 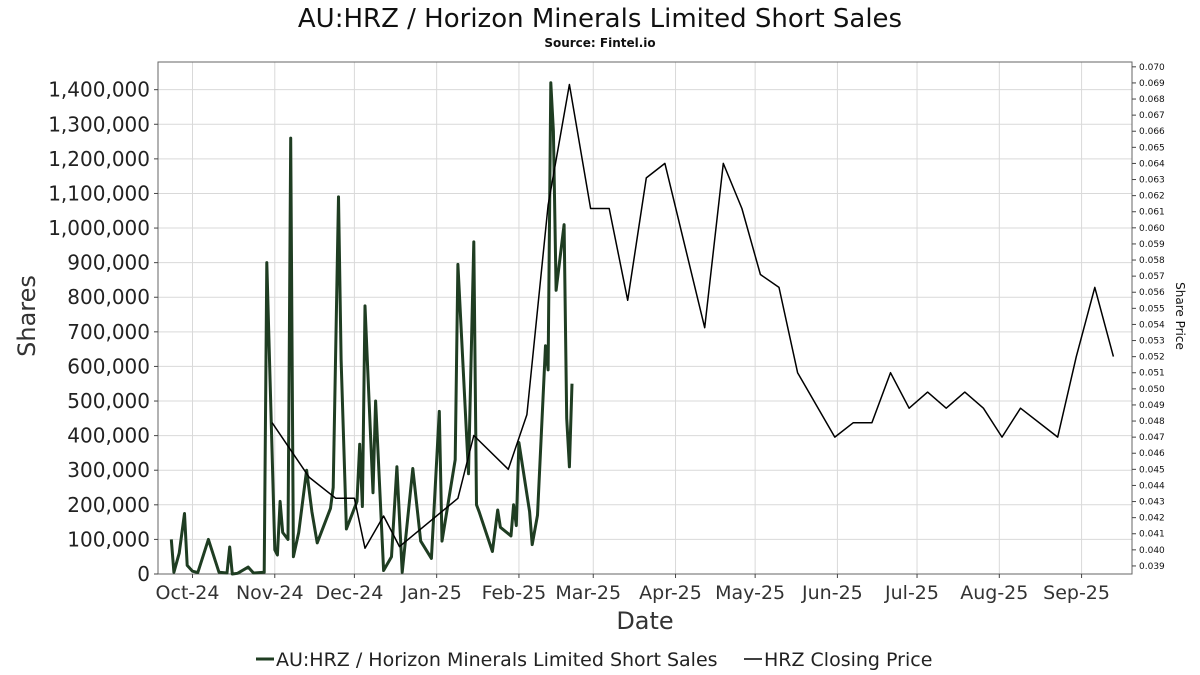 I want to click on y-right-tick-label: 0.042, so click(x=1152, y=519).